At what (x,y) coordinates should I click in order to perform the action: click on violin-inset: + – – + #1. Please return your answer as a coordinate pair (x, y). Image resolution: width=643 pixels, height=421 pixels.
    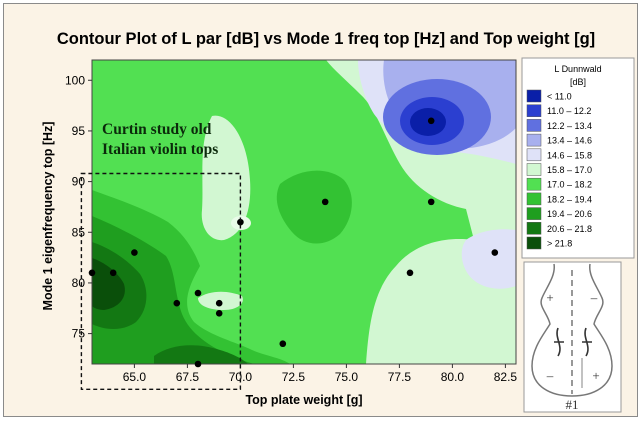
    Looking at the image, I should click on (572, 337).